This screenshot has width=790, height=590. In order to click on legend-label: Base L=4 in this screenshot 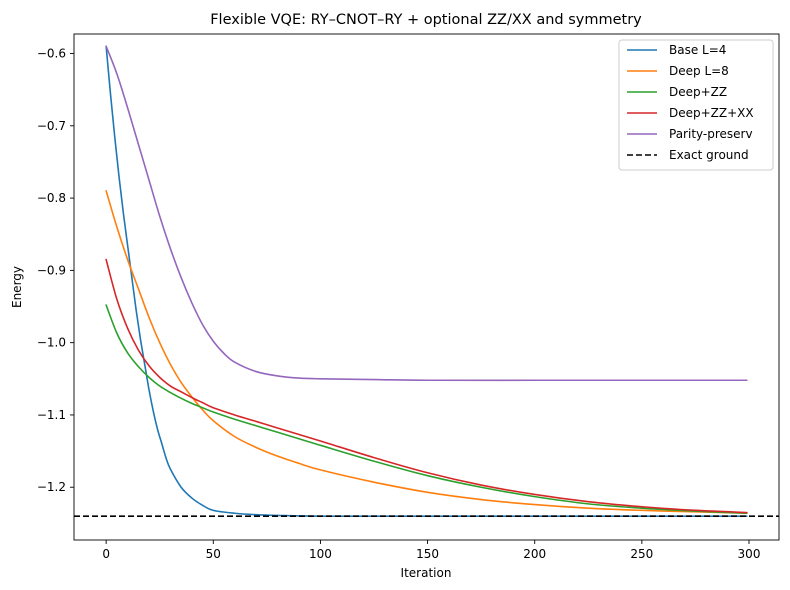, I will do `click(697, 50)`.